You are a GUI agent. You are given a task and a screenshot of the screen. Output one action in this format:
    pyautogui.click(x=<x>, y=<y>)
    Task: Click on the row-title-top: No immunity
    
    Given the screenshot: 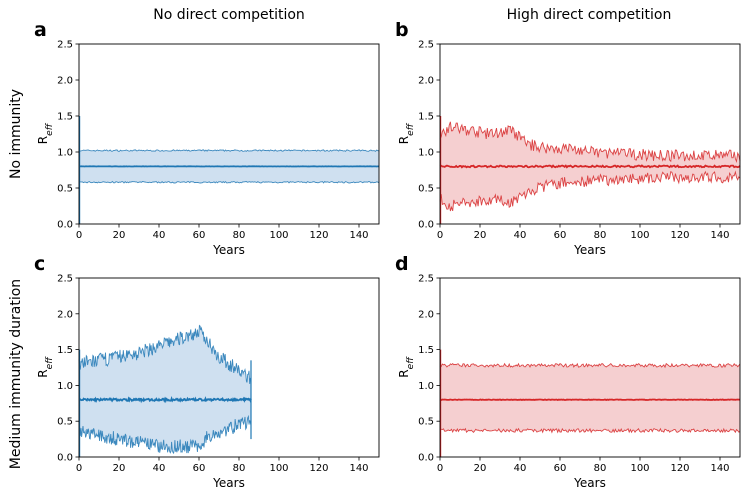 What is the action you would take?
    pyautogui.click(x=16, y=134)
    